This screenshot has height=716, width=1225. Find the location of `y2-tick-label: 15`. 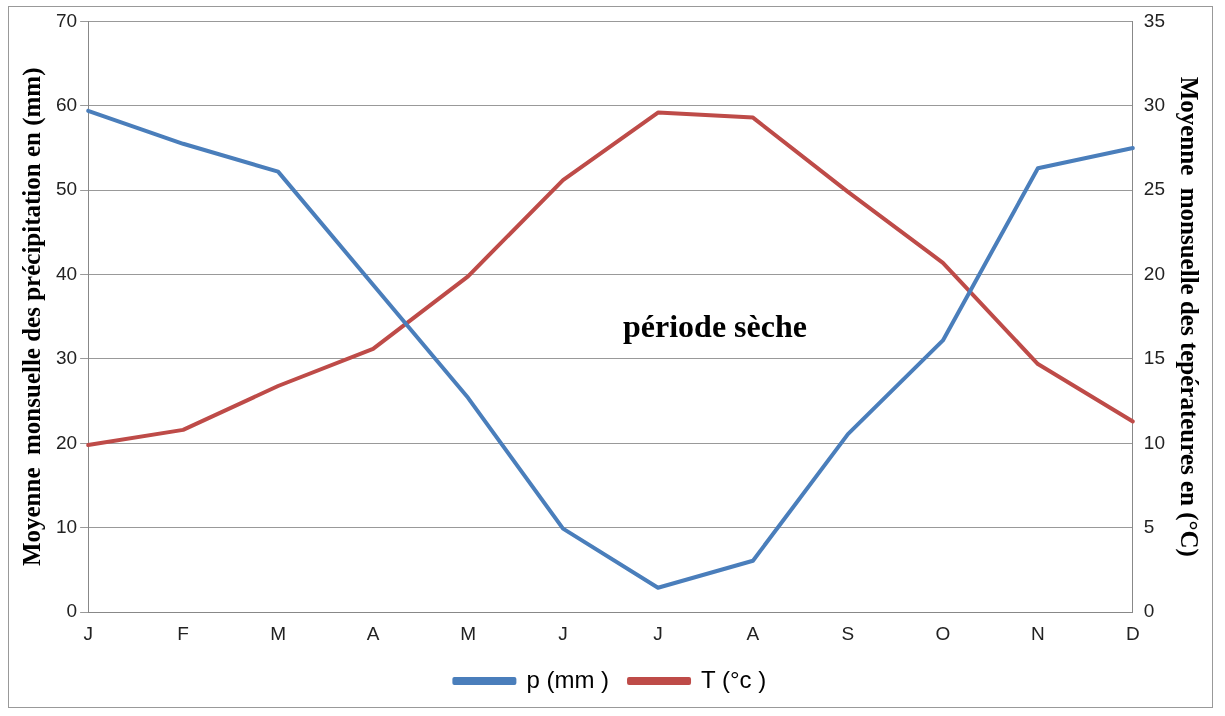

y2-tick-label: 15 is located at coordinates (1154, 358).